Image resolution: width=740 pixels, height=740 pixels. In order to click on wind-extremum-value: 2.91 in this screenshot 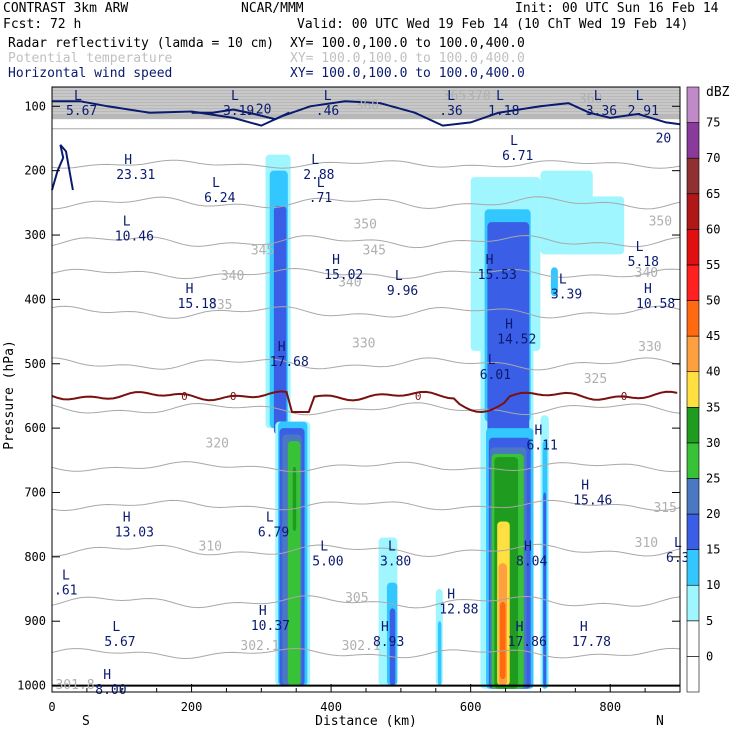, I will do `click(643, 111)`.